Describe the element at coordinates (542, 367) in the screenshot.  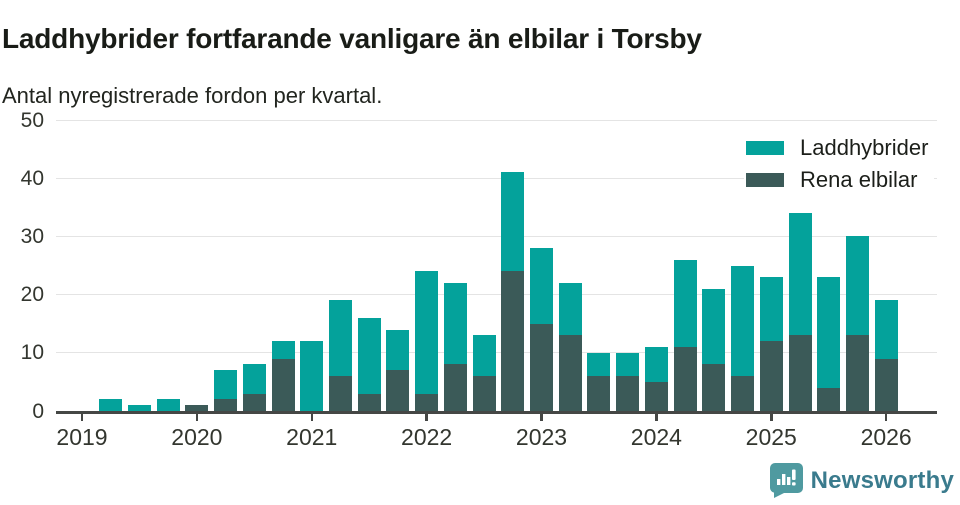
I see `bar-2023Q1-rena-elbilar` at that location.